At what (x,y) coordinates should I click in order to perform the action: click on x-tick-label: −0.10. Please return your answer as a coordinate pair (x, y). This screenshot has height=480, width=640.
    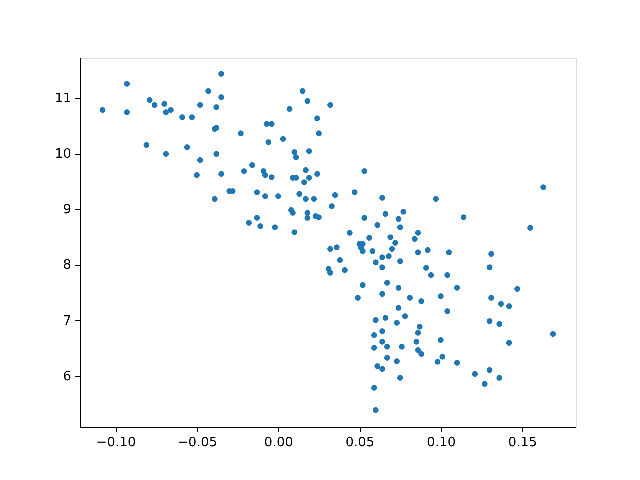
    Looking at the image, I should click on (116, 443).